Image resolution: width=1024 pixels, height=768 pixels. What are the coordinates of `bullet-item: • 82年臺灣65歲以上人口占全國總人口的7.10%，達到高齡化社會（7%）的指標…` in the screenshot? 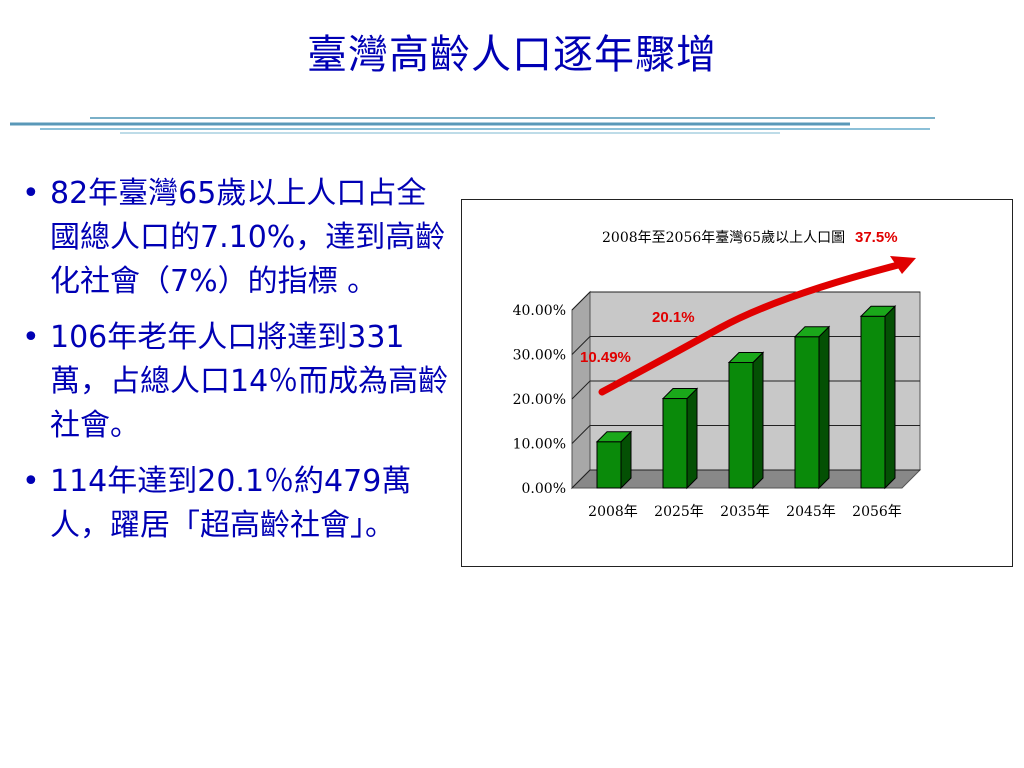 It's located at (235, 238).